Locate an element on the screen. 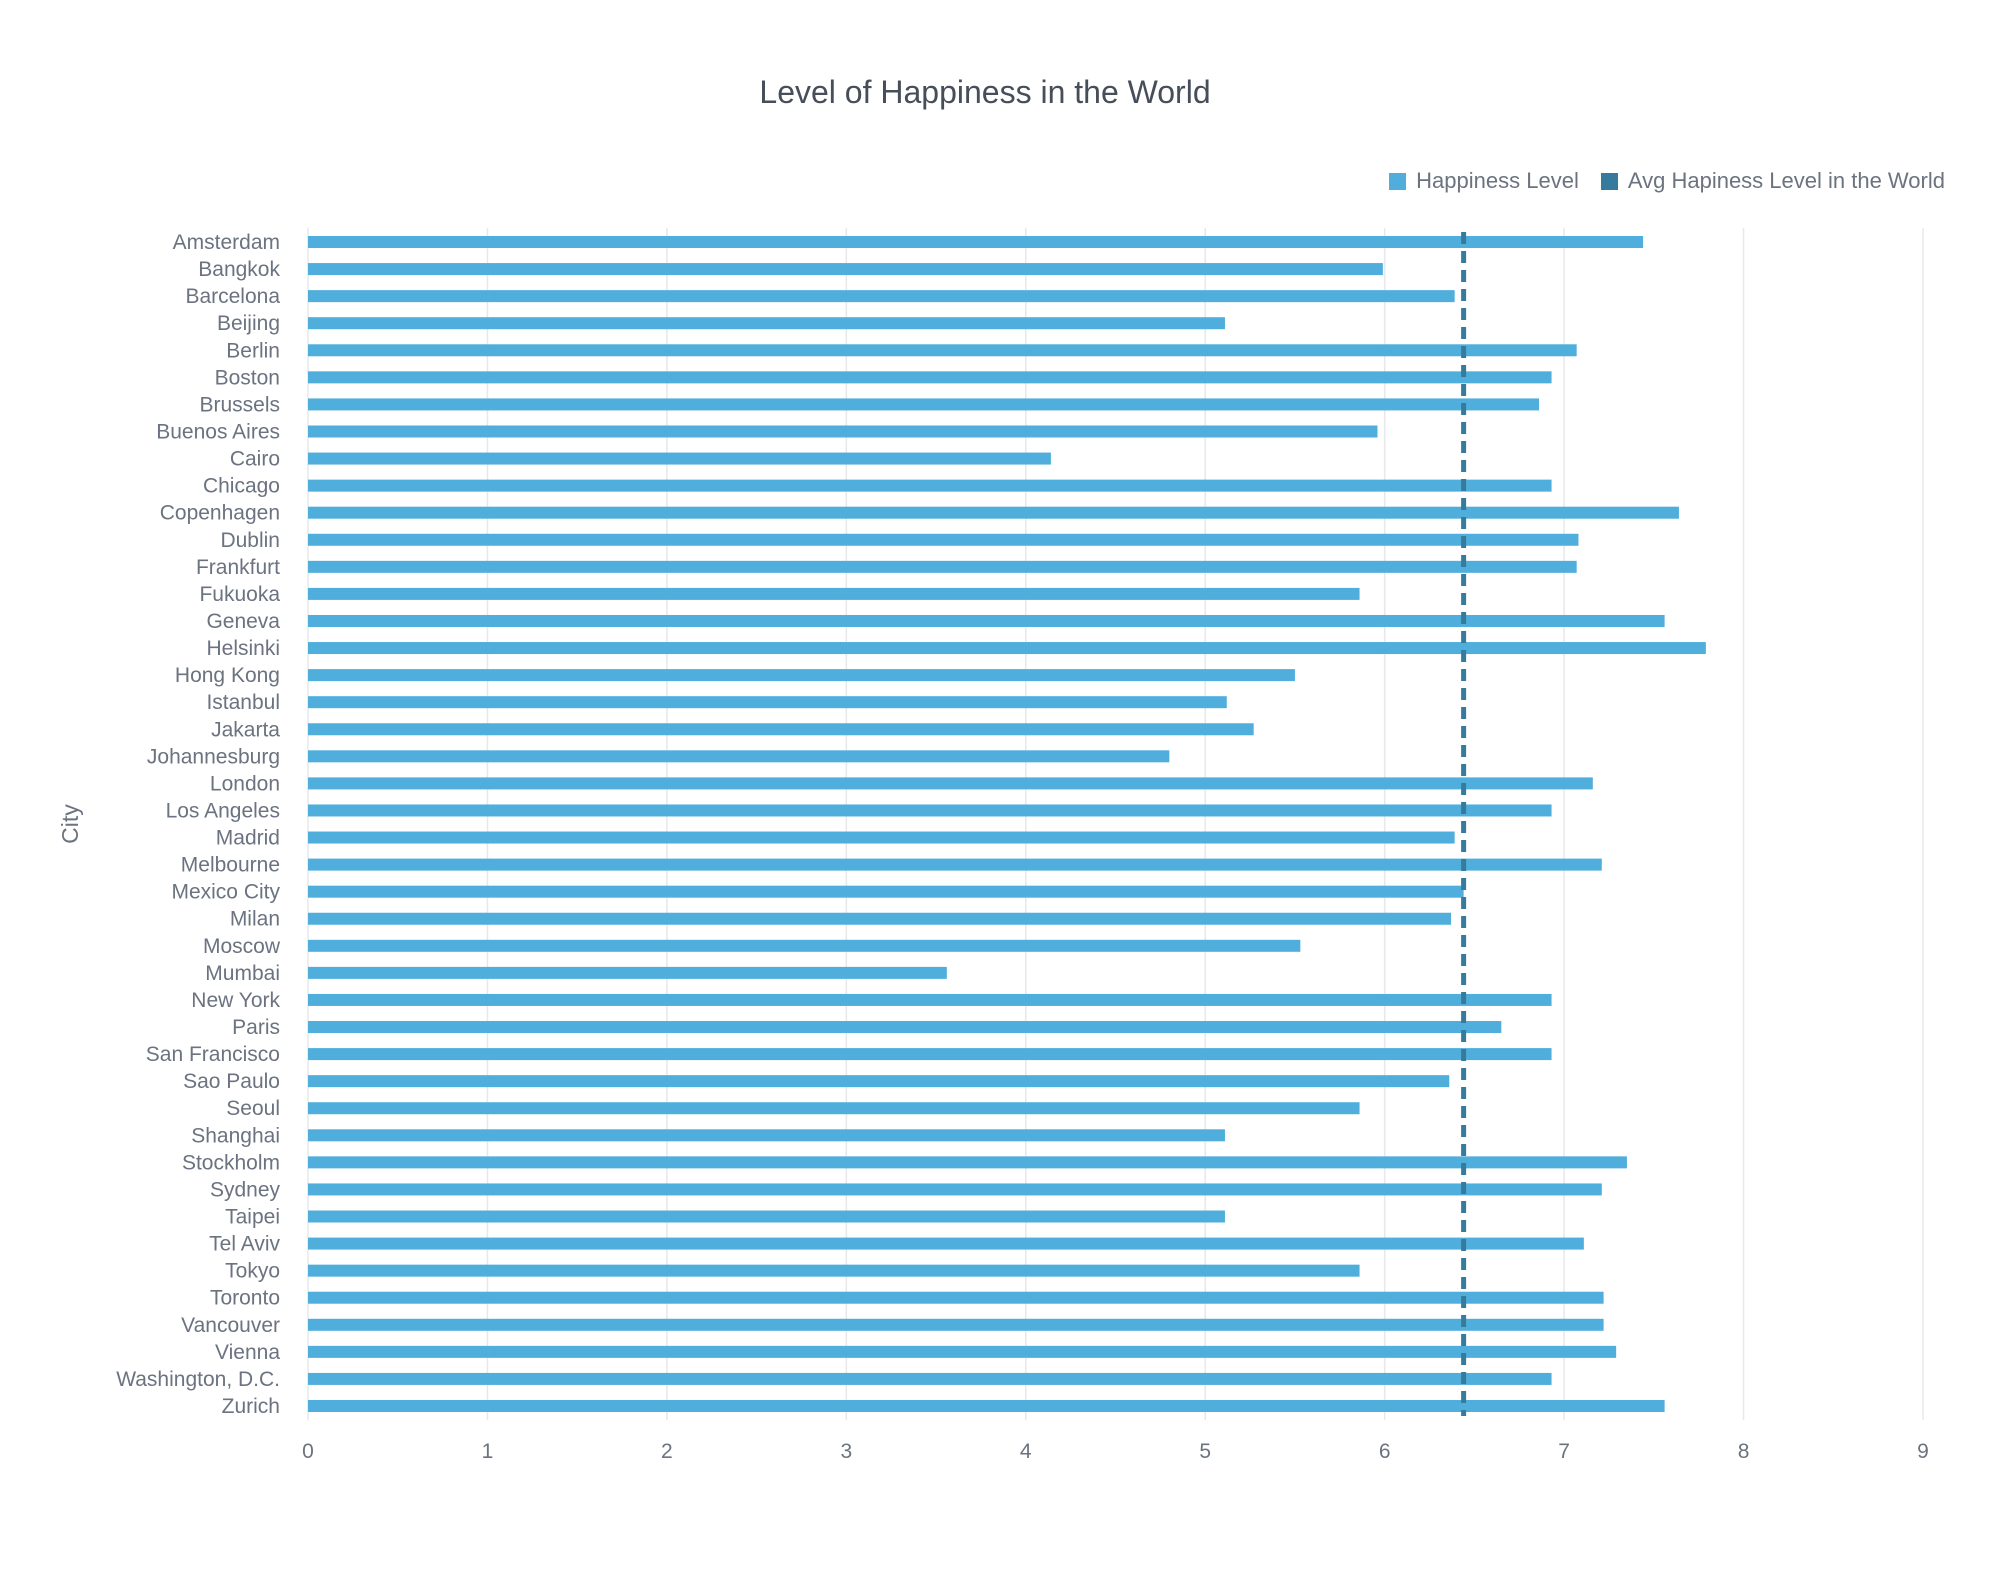 The image size is (2000, 1572). bar-mexico-city is located at coordinates (886, 891).